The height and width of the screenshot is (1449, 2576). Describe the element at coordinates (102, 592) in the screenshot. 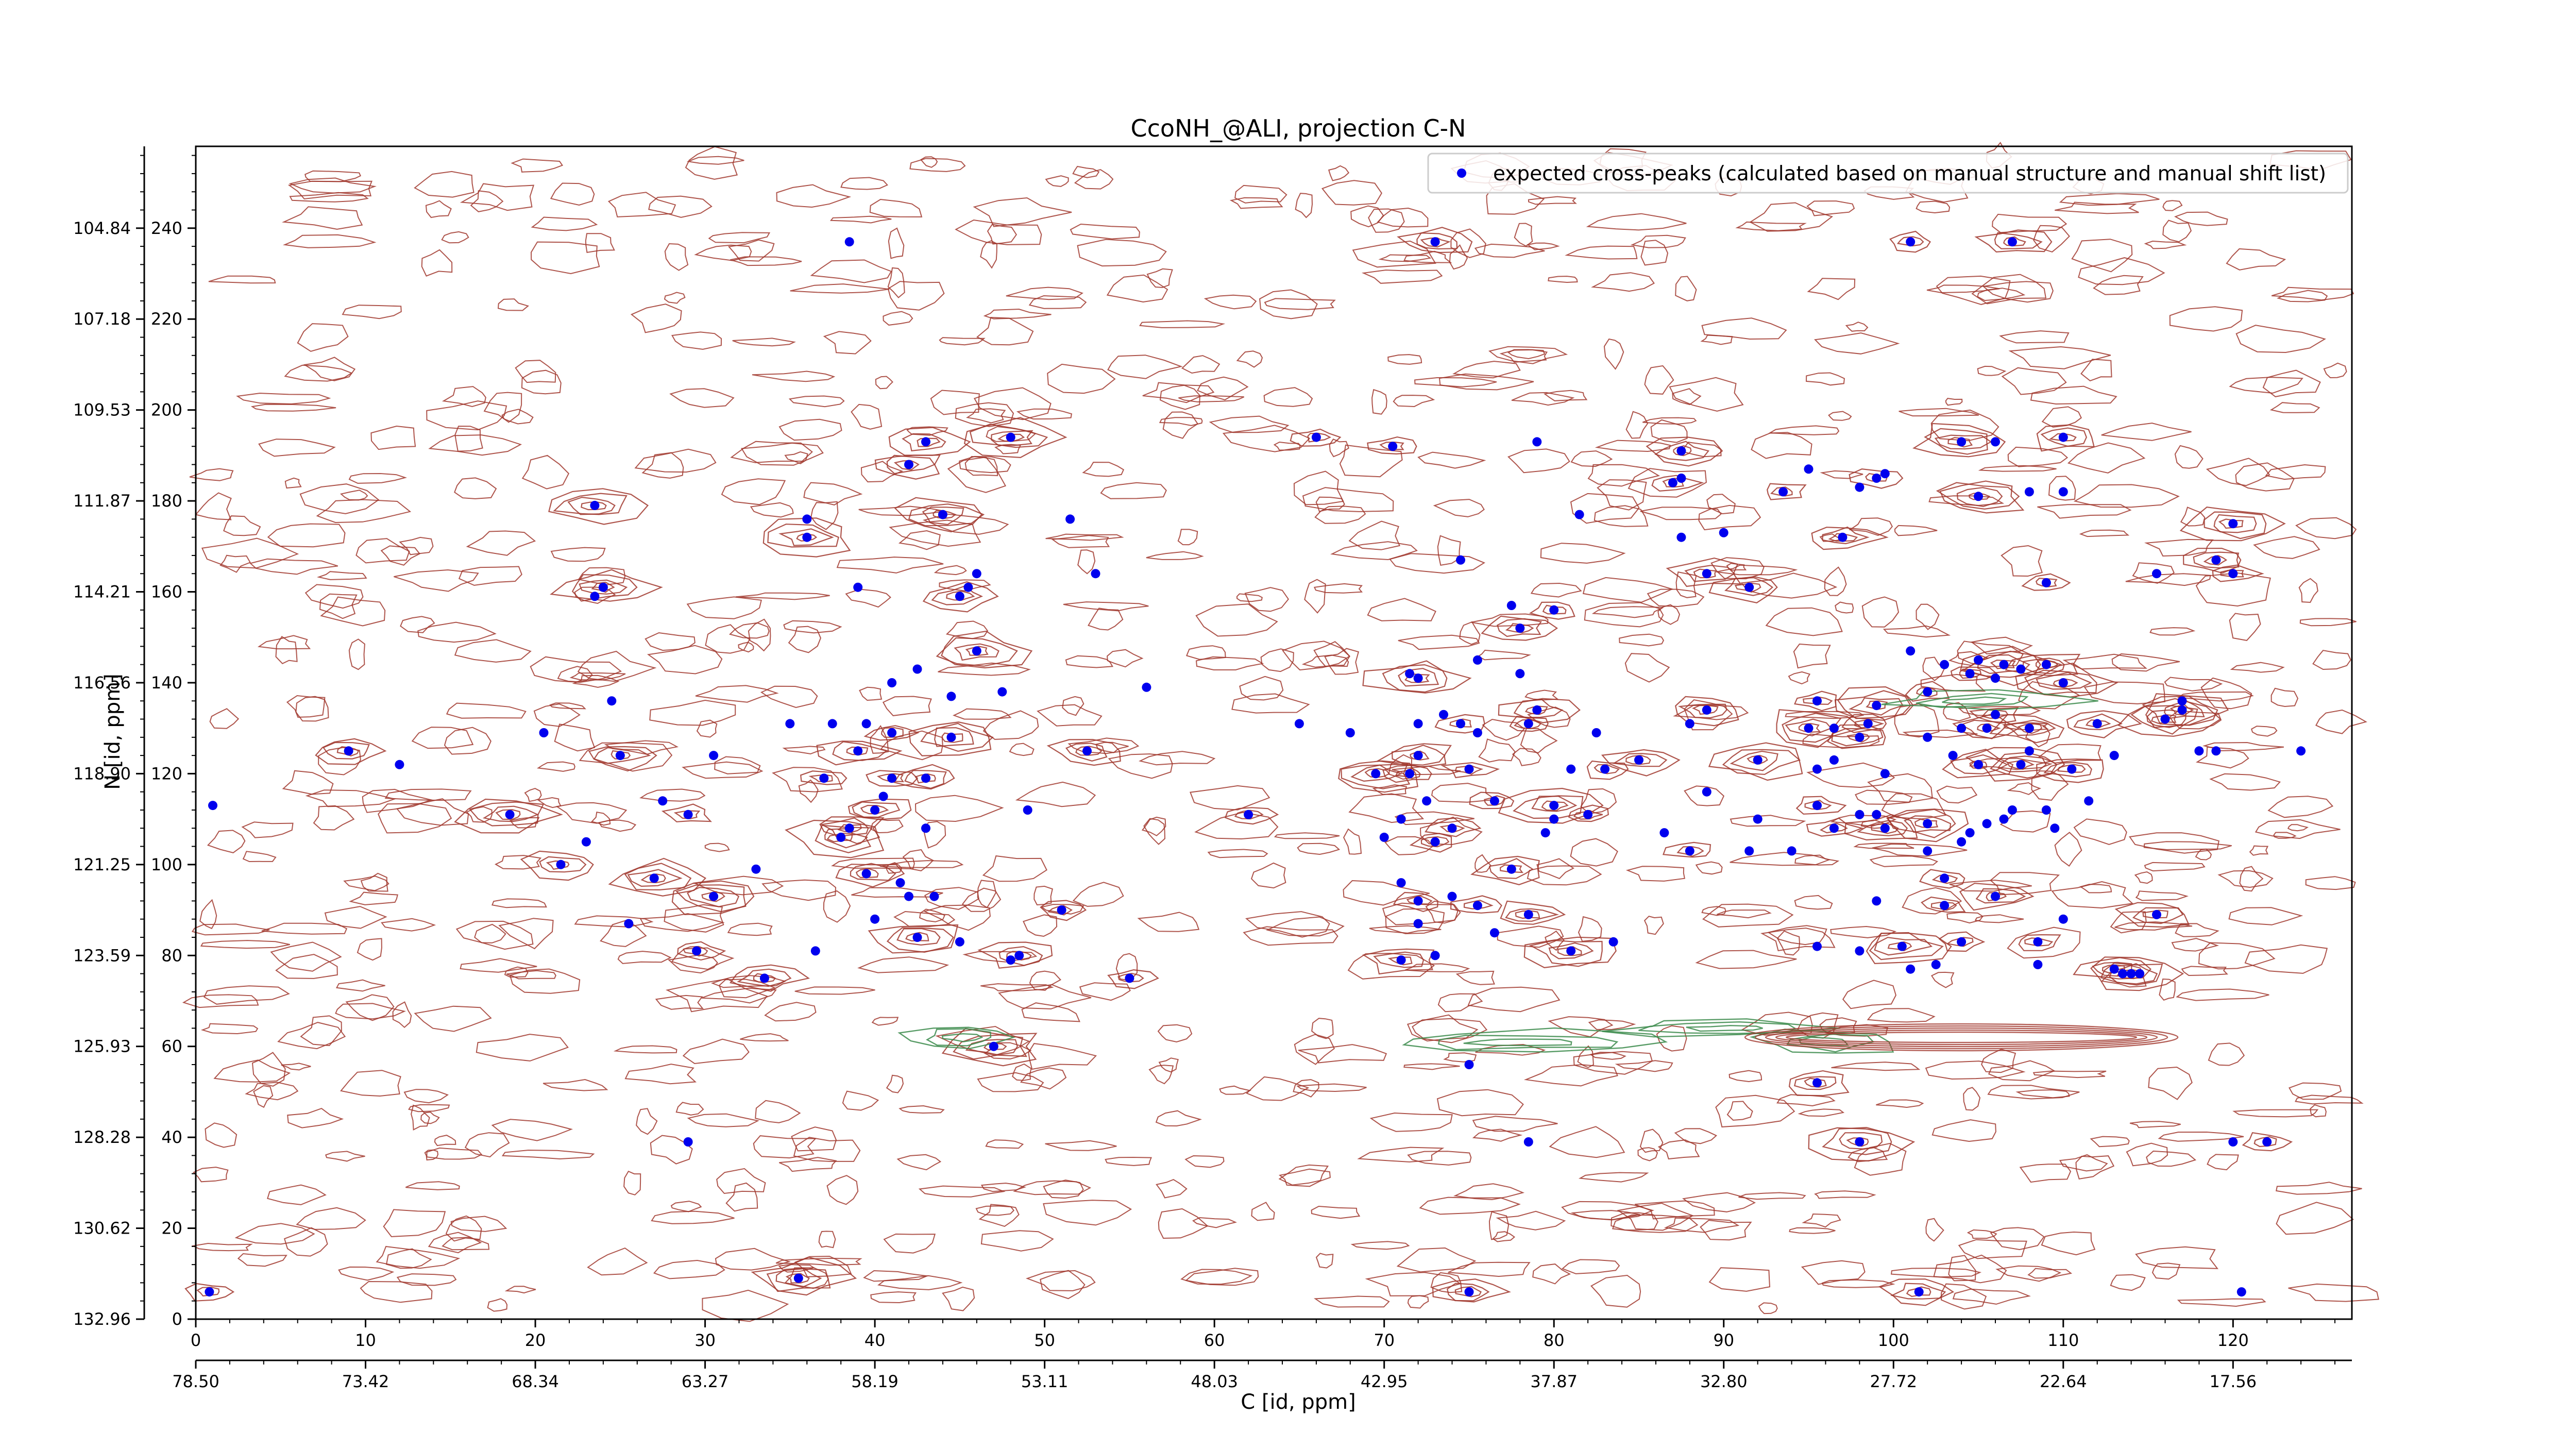

I see `y-ppm-tick-label: 114.21` at that location.